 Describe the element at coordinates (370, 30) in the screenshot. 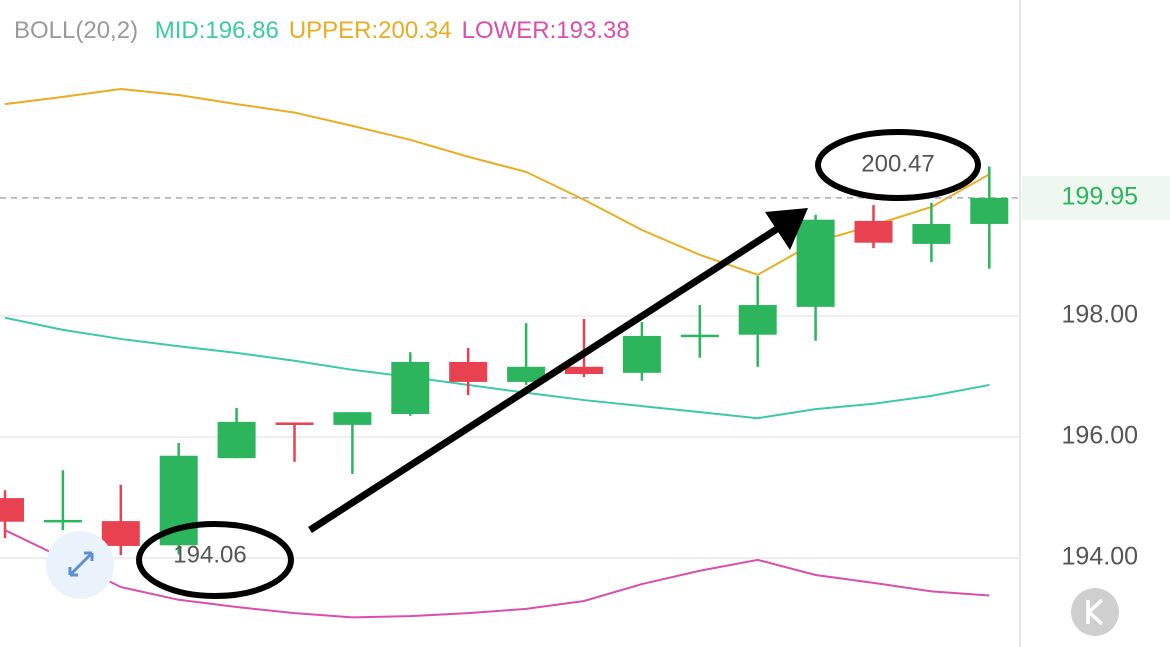

I see `indicator-label: UPPER:200.34` at that location.